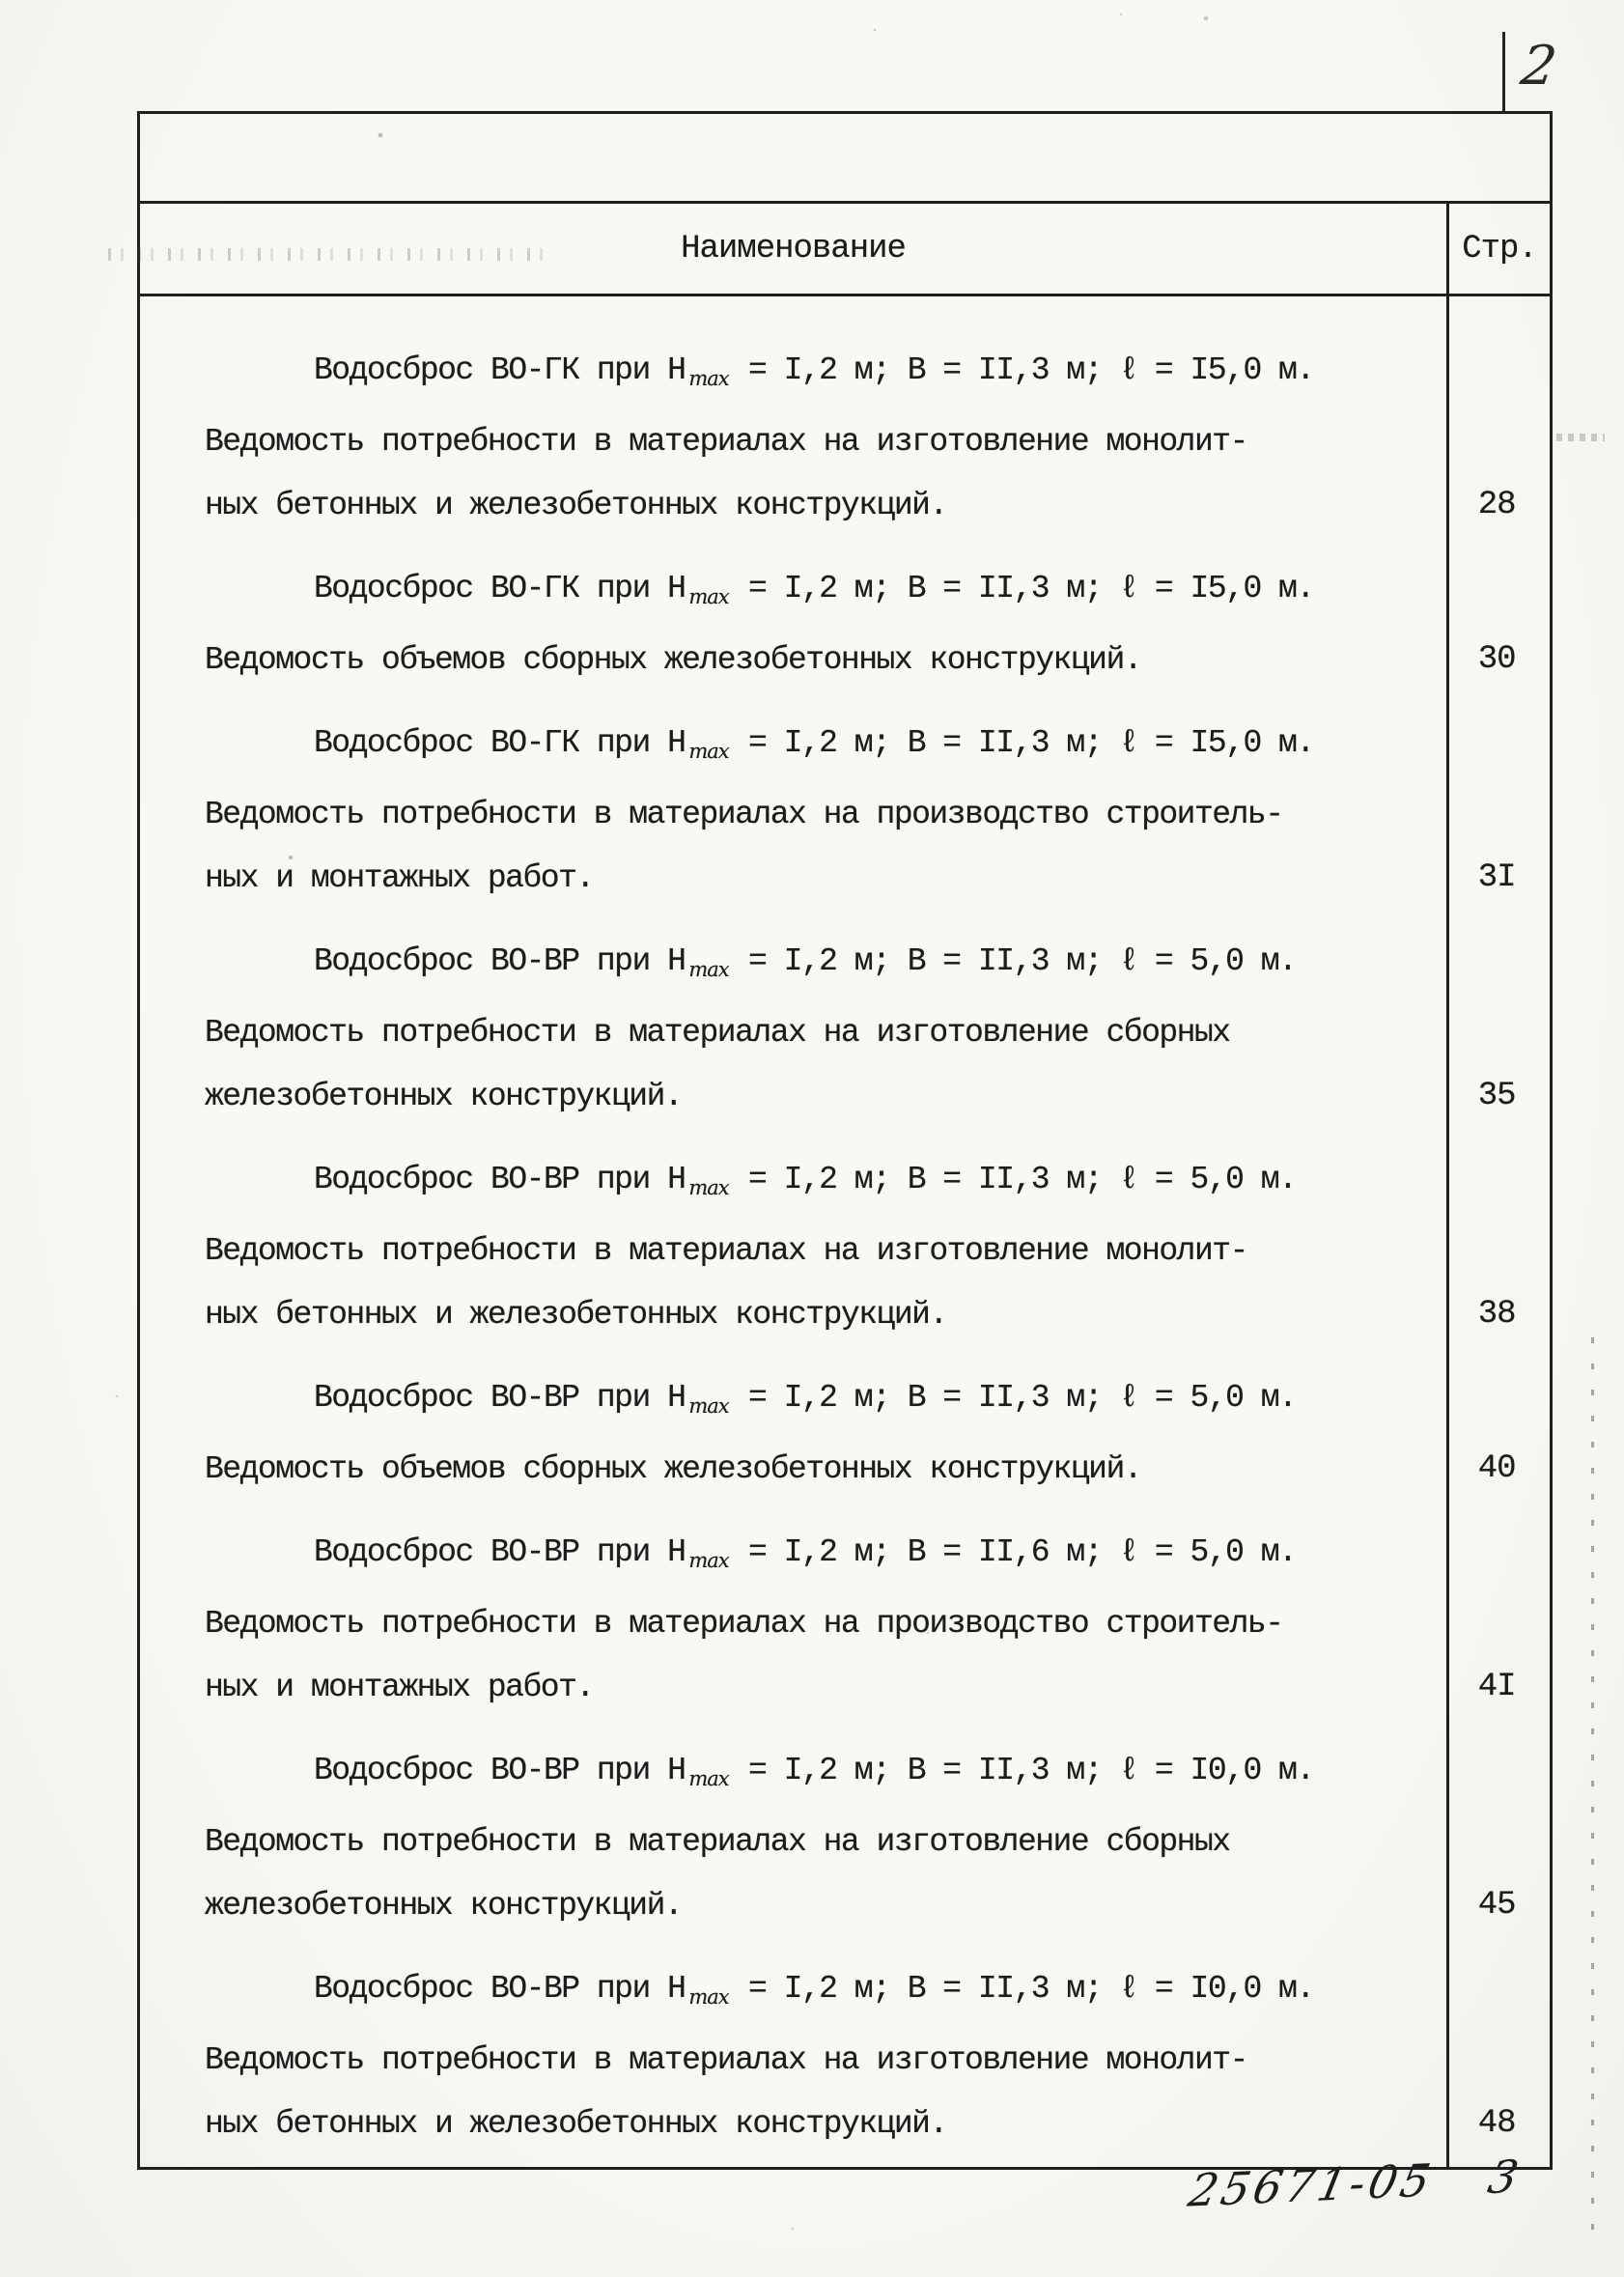 This screenshot has width=1624, height=2277. Describe the element at coordinates (1505, 2177) in the screenshot. I see `footer-sheet-number: 3` at that location.